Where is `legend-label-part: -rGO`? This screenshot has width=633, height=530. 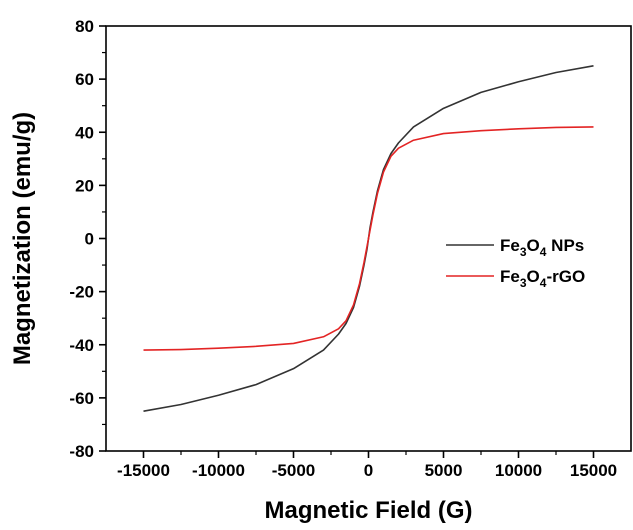 legend-label-part: -rGO is located at coordinates (565, 276).